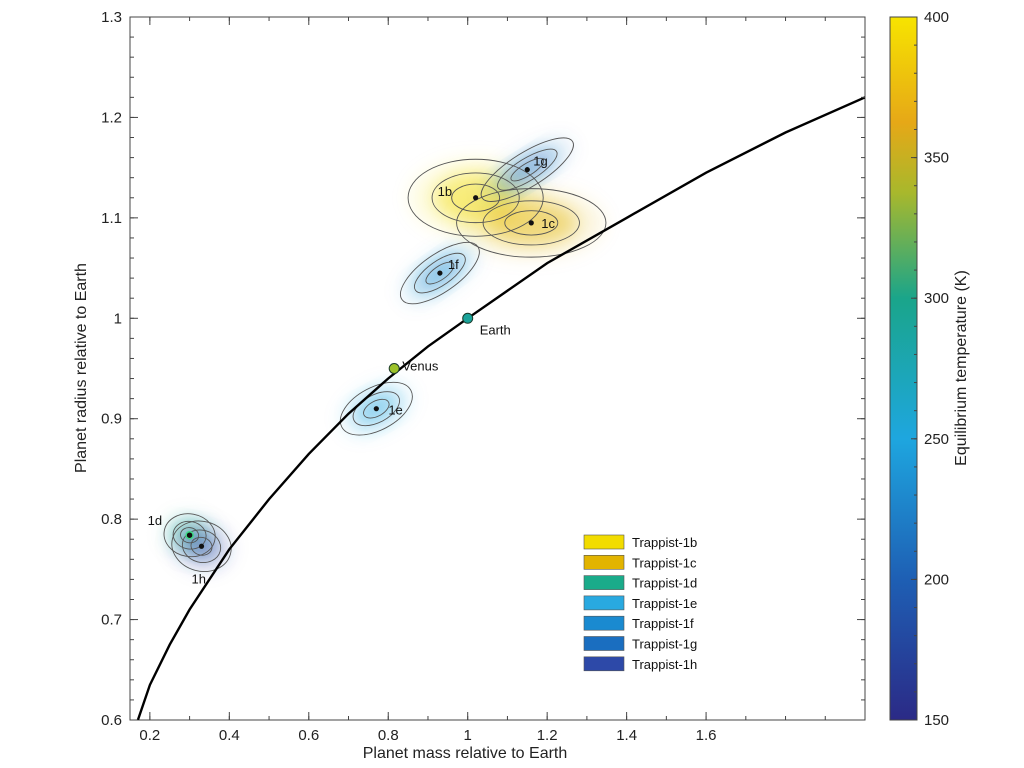 The image size is (1024, 768). I want to click on y-axis-title: Planet radius relative to Earth, so click(81, 368).